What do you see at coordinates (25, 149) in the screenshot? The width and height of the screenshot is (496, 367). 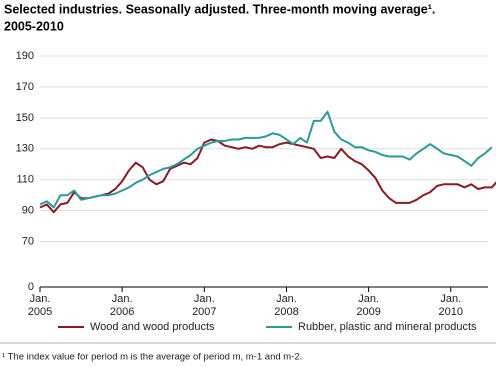 I see `y-tick-label: 130` at bounding box center [25, 149].